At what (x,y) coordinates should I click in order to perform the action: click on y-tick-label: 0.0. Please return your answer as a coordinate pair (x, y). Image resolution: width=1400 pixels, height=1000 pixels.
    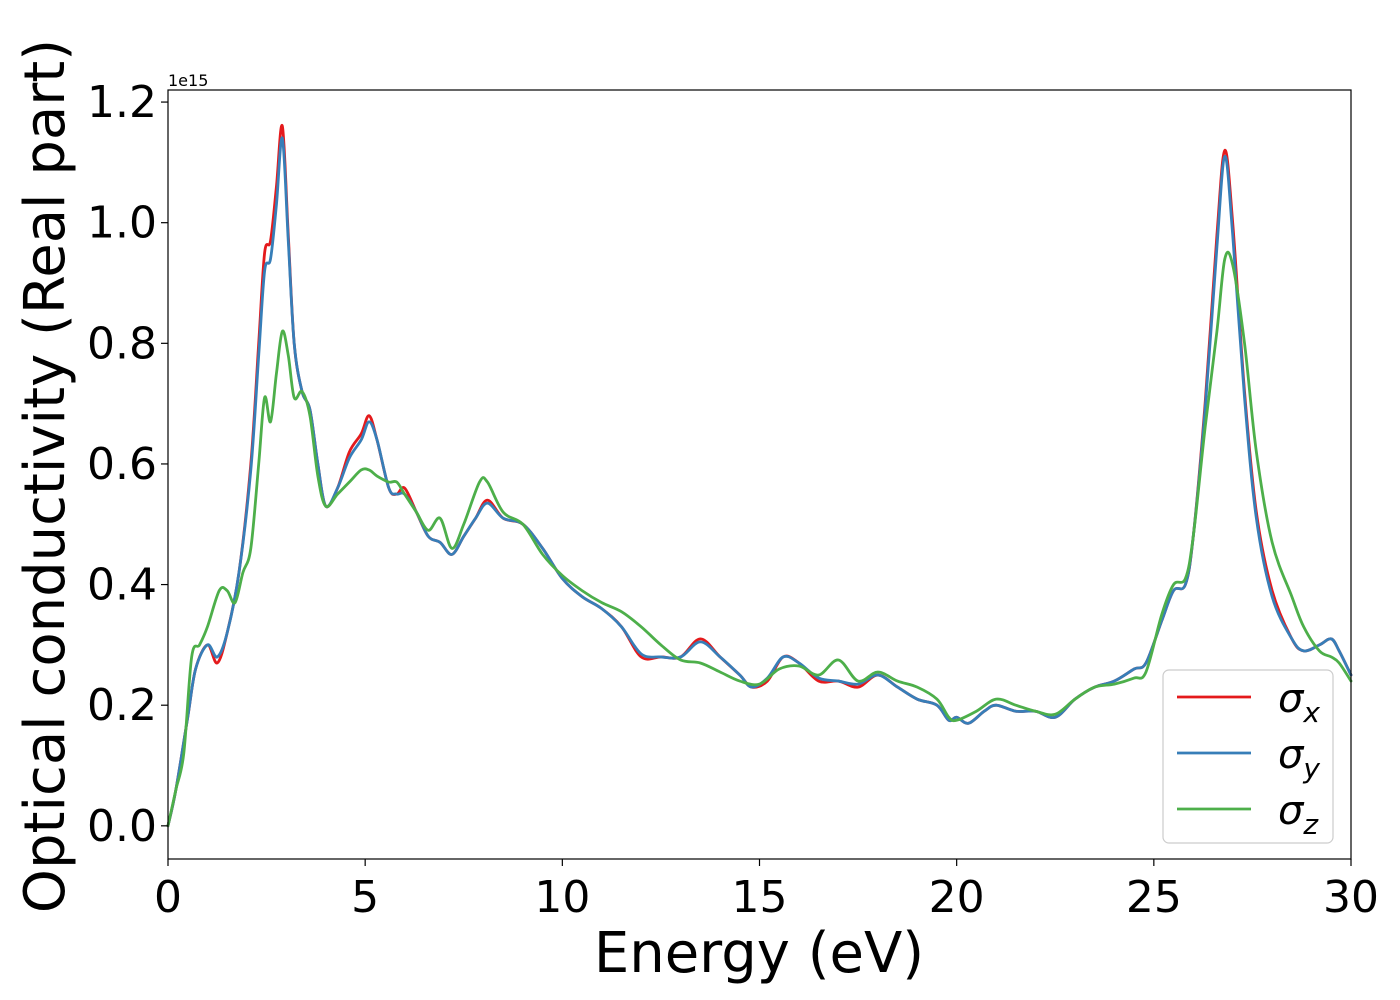
    Looking at the image, I should click on (122, 826).